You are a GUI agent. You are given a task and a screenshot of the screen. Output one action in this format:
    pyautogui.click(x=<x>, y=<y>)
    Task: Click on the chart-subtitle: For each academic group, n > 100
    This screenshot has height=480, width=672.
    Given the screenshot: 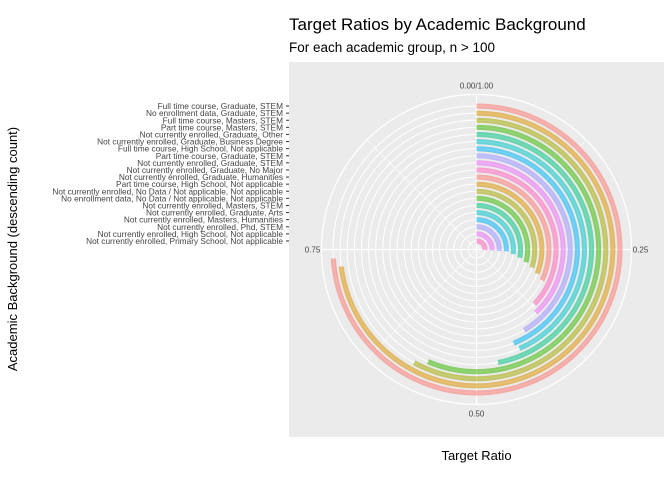 What is the action you would take?
    pyautogui.click(x=392, y=47)
    